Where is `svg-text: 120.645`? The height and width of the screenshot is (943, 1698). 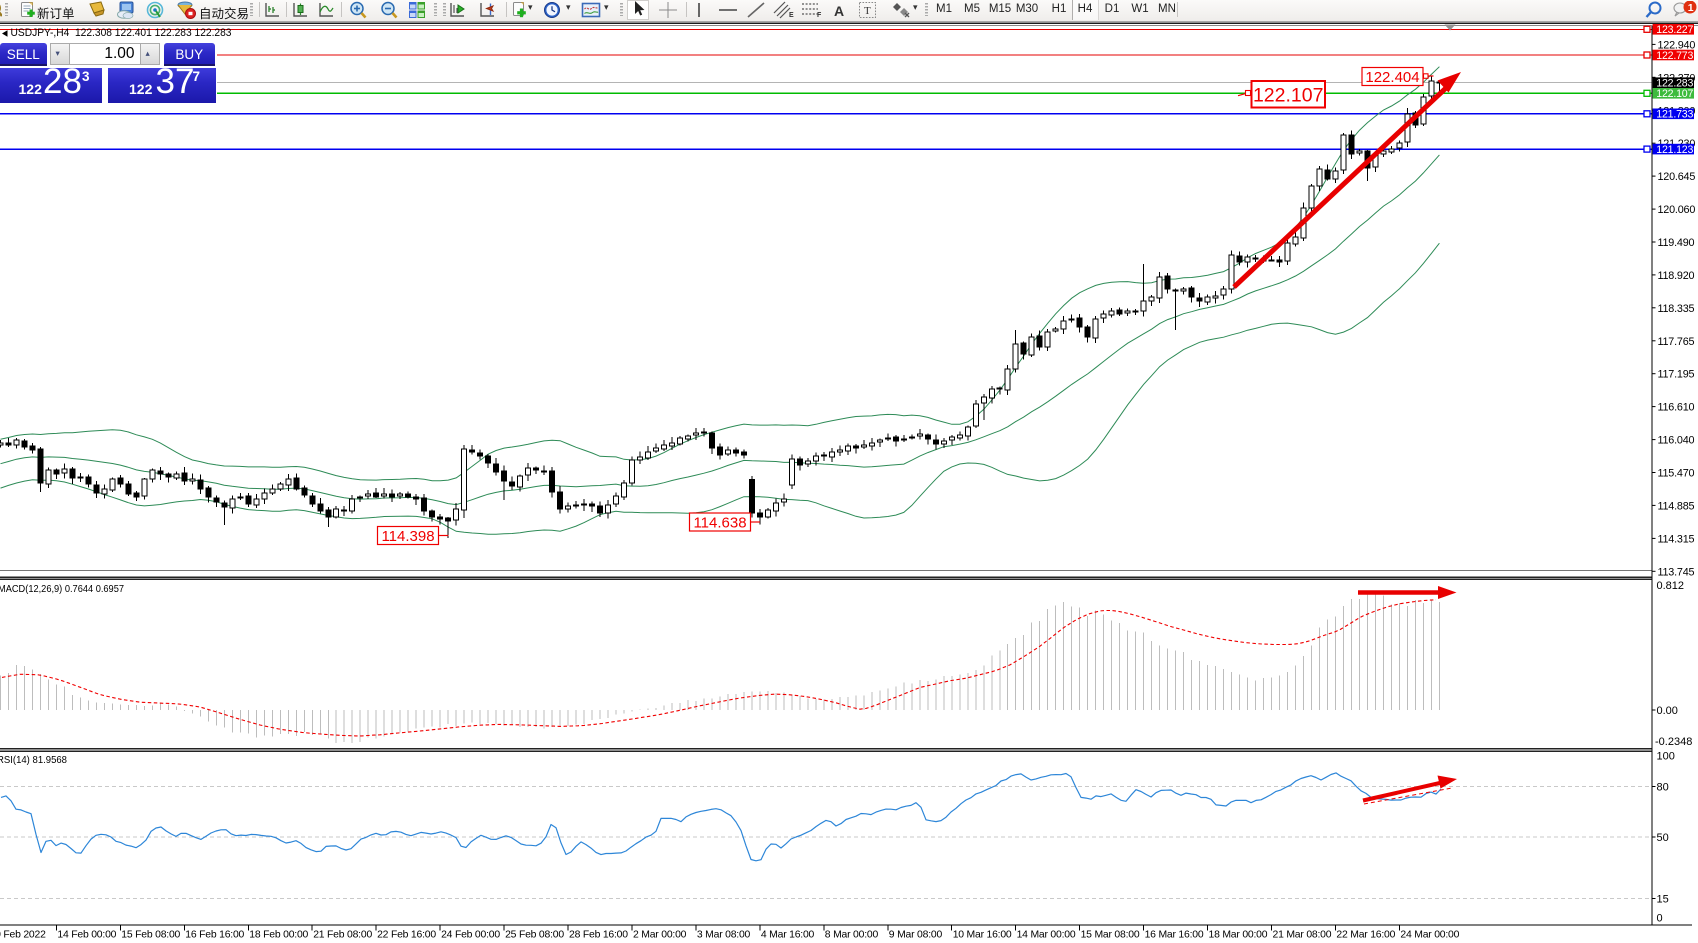
svg-text: 120.645 is located at coordinates (1677, 177).